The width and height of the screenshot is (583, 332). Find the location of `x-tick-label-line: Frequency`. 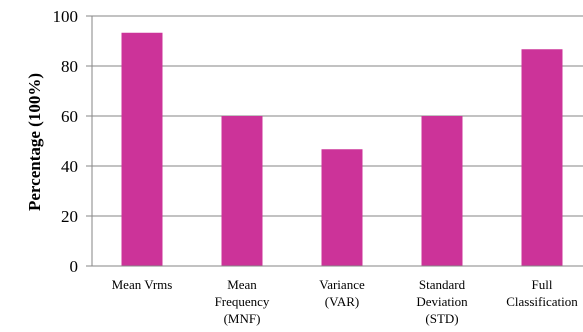

x-tick-label-line: Frequency is located at coordinates (242, 301).